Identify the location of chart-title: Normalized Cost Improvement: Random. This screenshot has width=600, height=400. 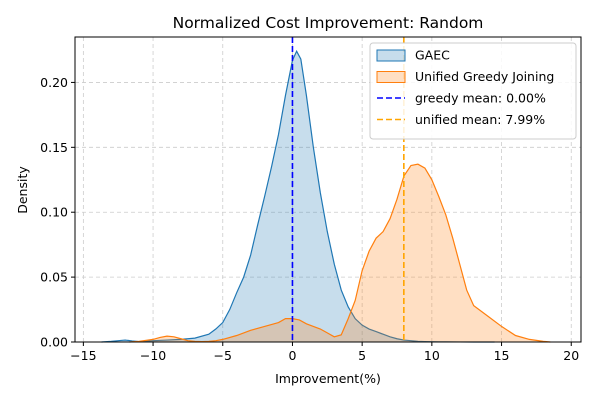
(328, 23).